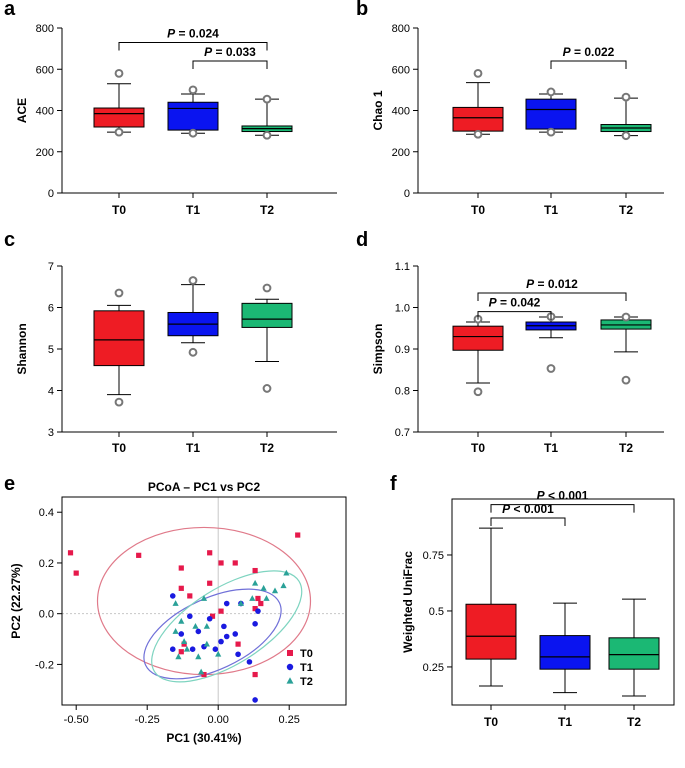 This screenshot has height=768, width=685. I want to click on y-axis-label: ACE, so click(22, 110).